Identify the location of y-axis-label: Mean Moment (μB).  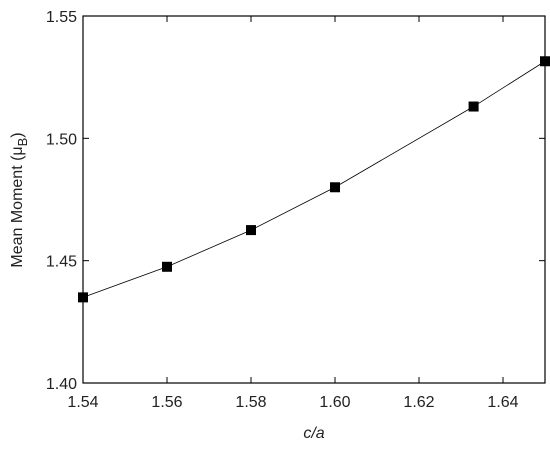
(19, 199).